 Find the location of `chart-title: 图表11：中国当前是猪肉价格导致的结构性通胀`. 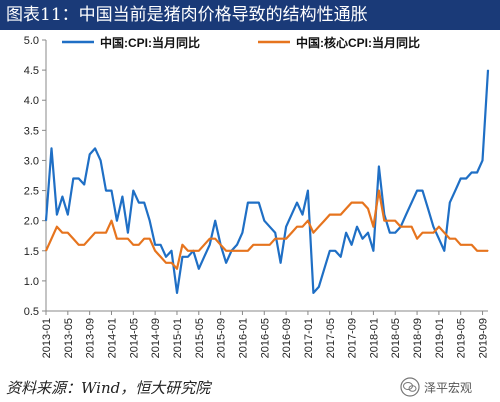

chart-title: 图表11：中国当前是猪肉价格导致的结构性通胀 is located at coordinates (250, 15).